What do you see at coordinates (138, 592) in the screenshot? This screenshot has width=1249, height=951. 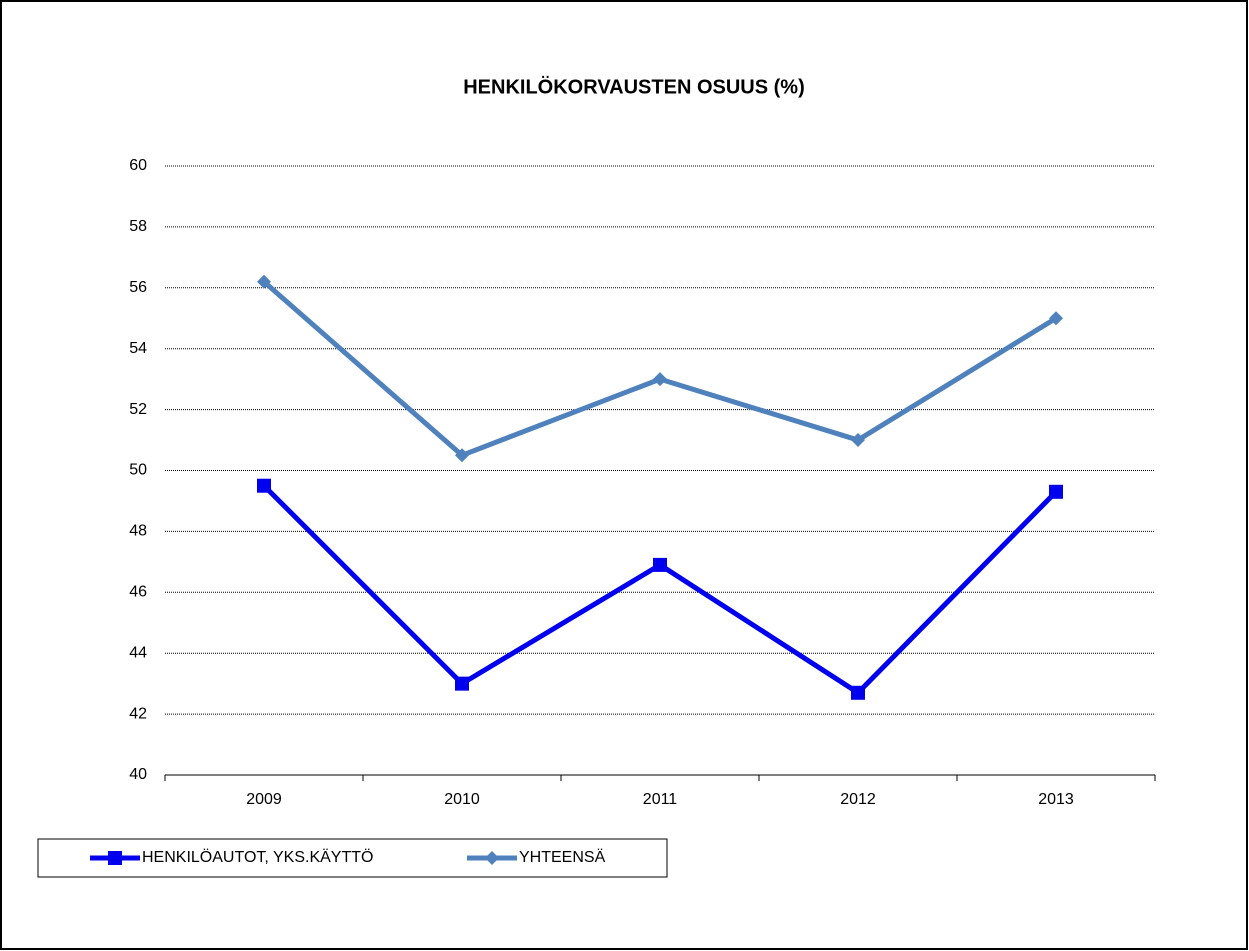 I see `y-tick-label: 46` at bounding box center [138, 592].